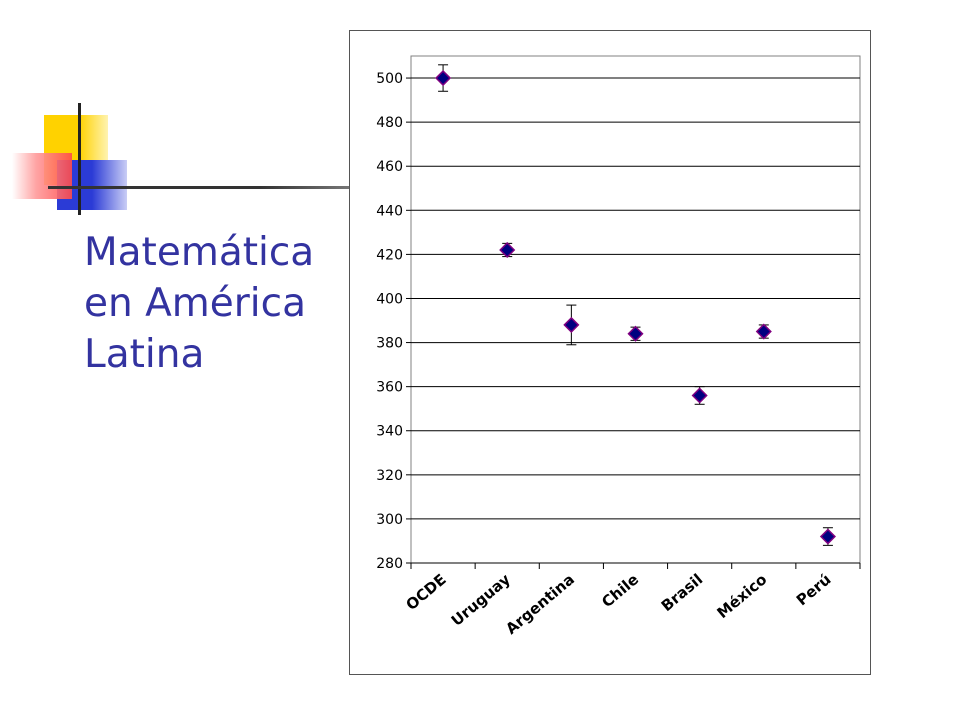 The width and height of the screenshot is (960, 720). Describe the element at coordinates (682, 592) in the screenshot. I see `x-category-label: Brasil` at that location.